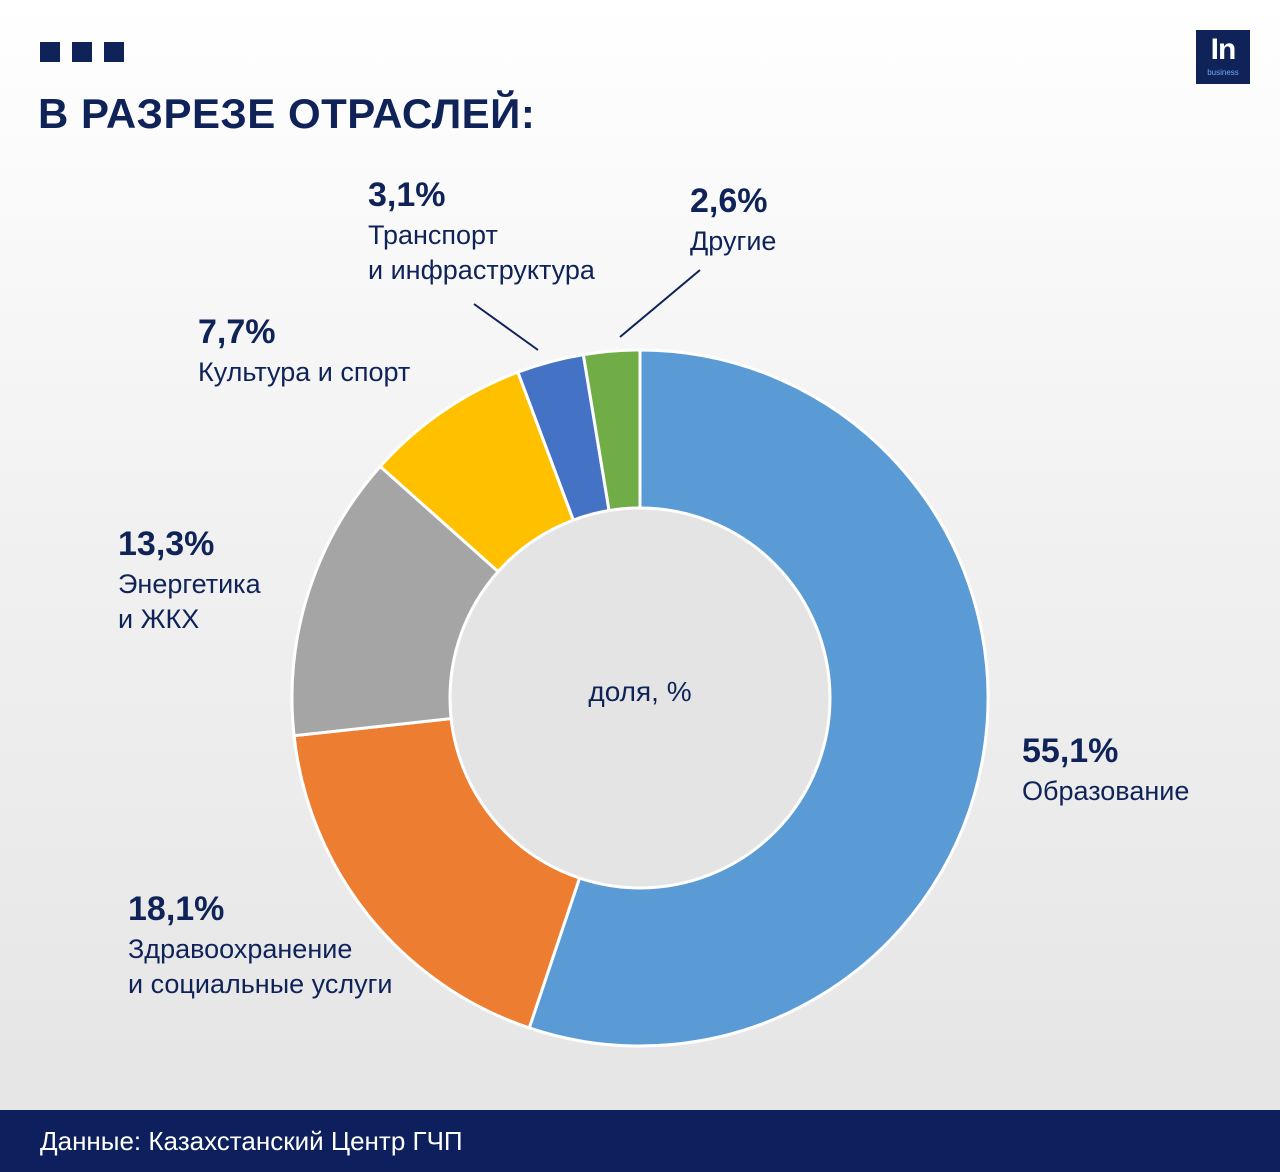 The image size is (1280, 1172). I want to click on slice-value: 55,1%, so click(1070, 751).